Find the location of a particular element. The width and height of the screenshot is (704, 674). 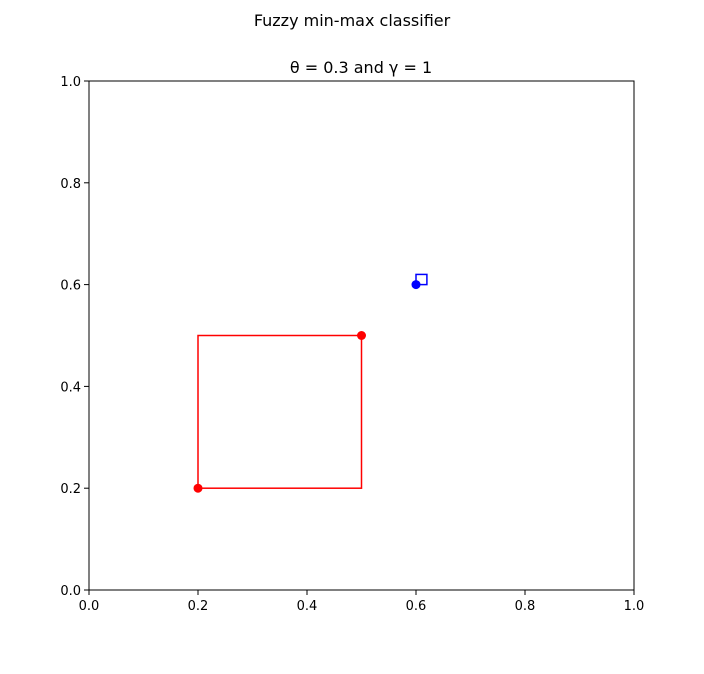

y-tick-label: 0.0 is located at coordinates (70, 591).